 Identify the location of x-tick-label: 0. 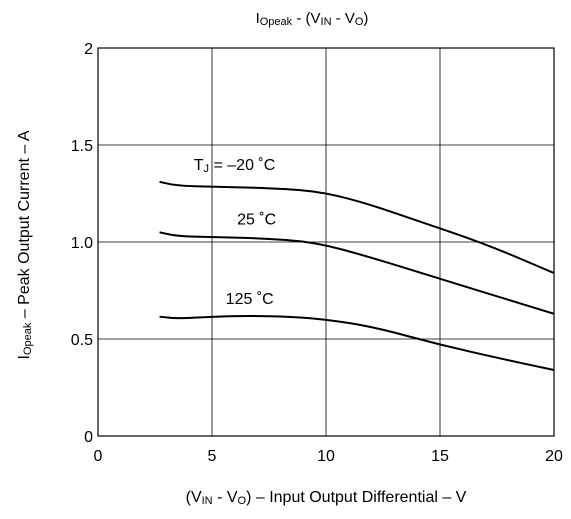
(98, 456).